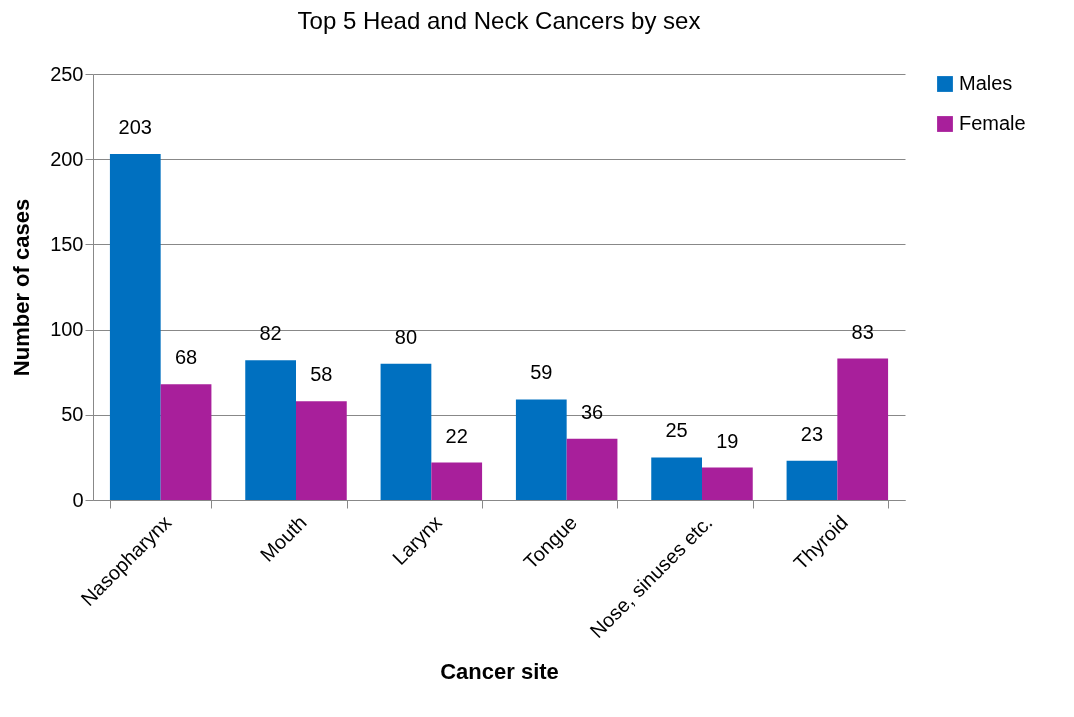 This screenshot has width=1074, height=717. Describe the element at coordinates (78, 499) in the screenshot. I see `y-tick-label: 0` at that location.